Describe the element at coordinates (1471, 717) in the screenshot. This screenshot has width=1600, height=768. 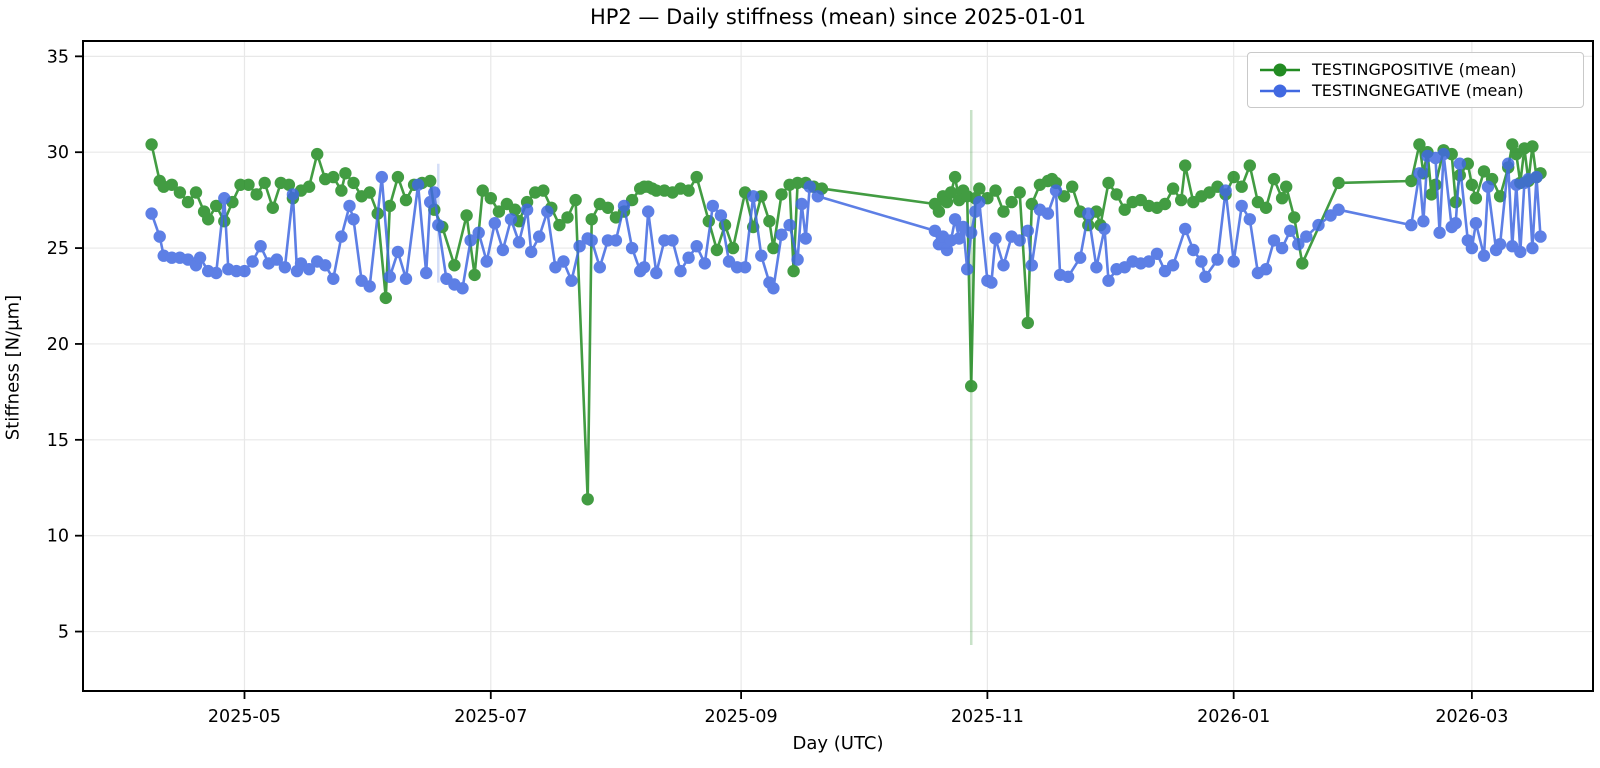
I see `x-tick-label: 2026-03` at that location.